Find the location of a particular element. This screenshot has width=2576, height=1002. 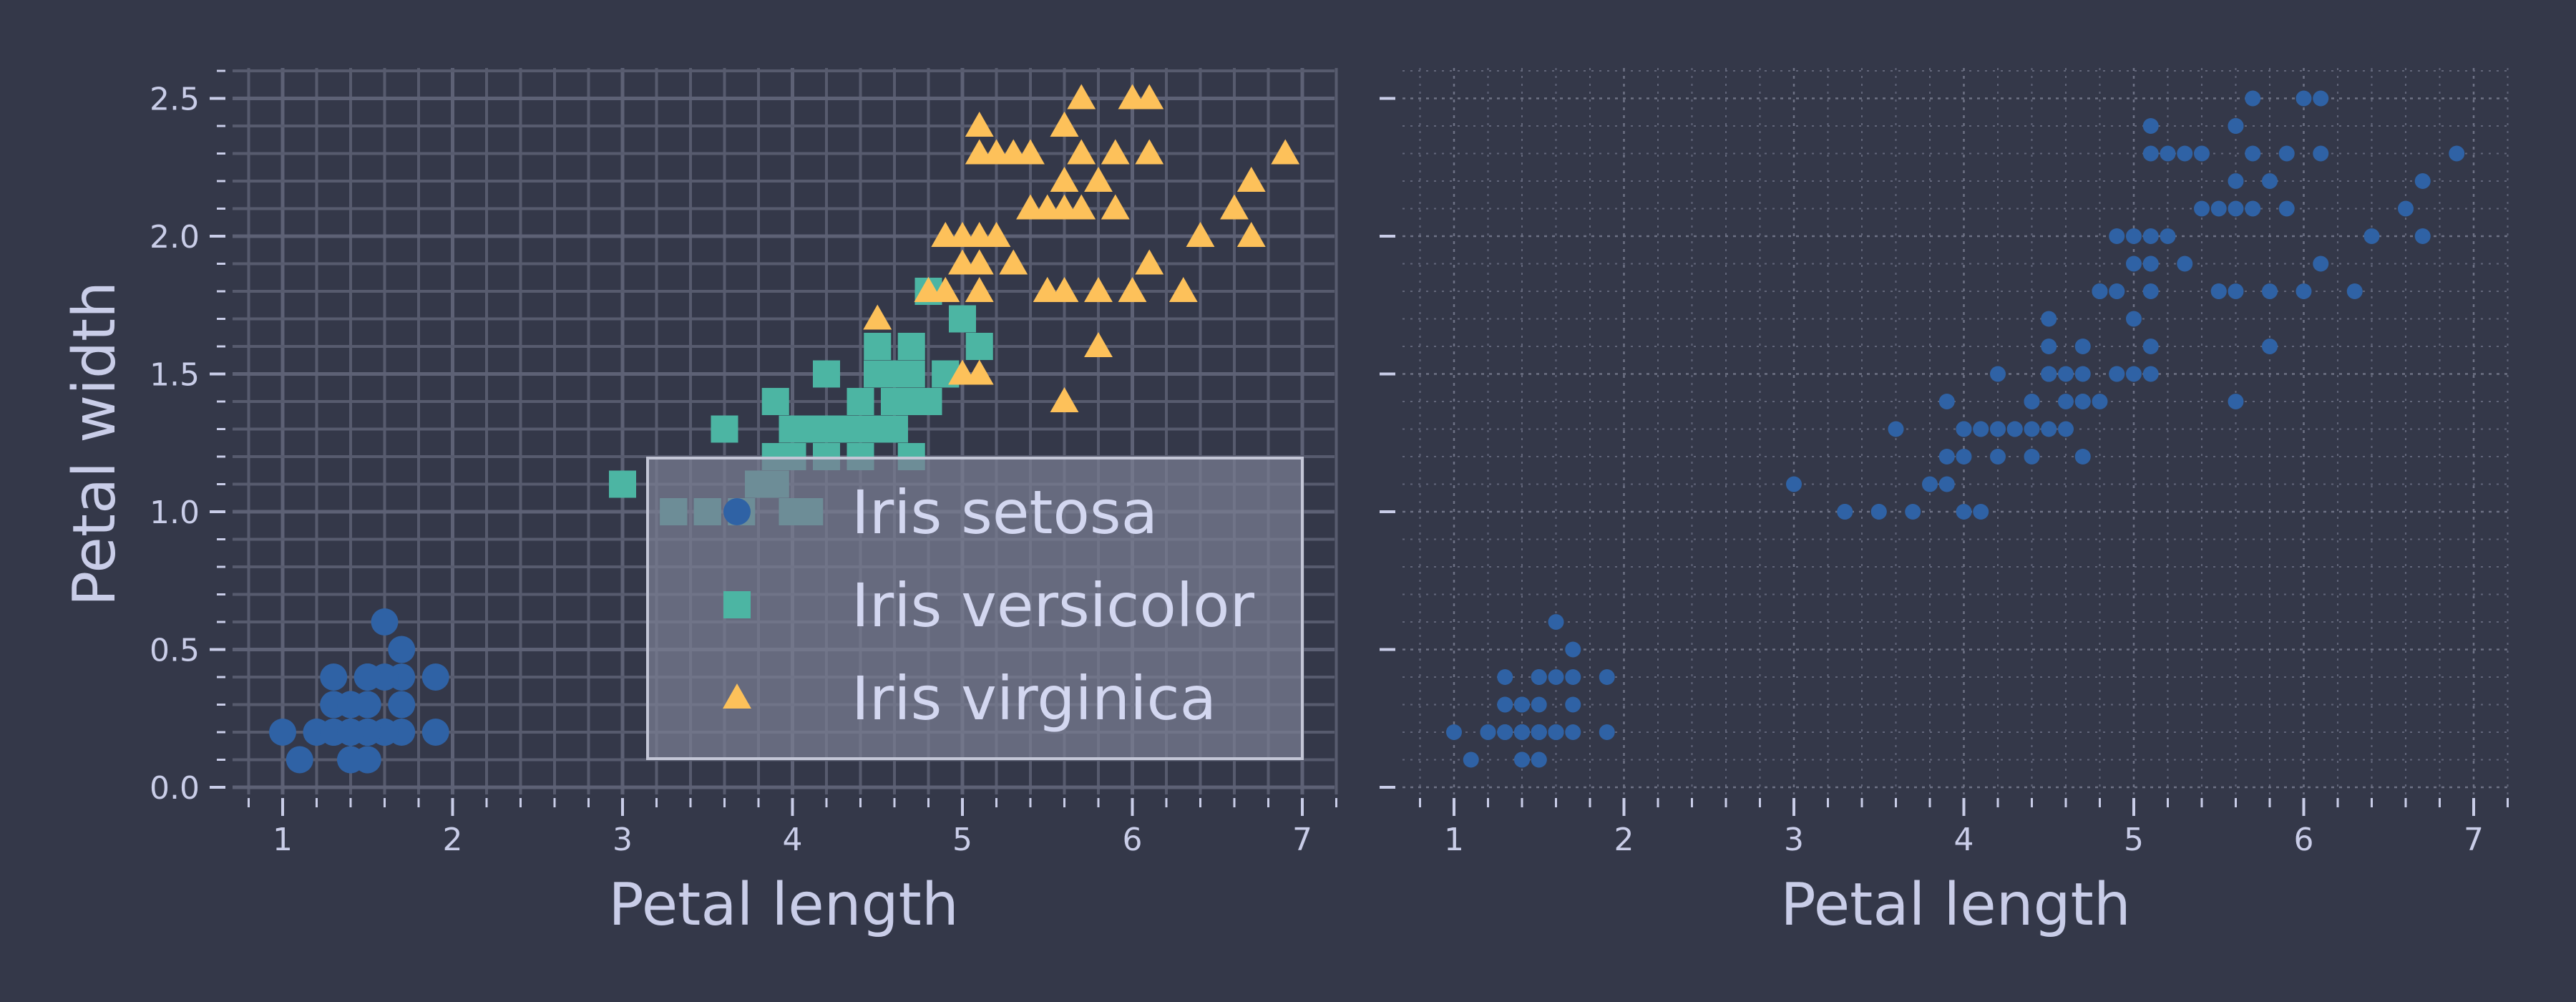

x-tick-label: 6 is located at coordinates (1133, 840).